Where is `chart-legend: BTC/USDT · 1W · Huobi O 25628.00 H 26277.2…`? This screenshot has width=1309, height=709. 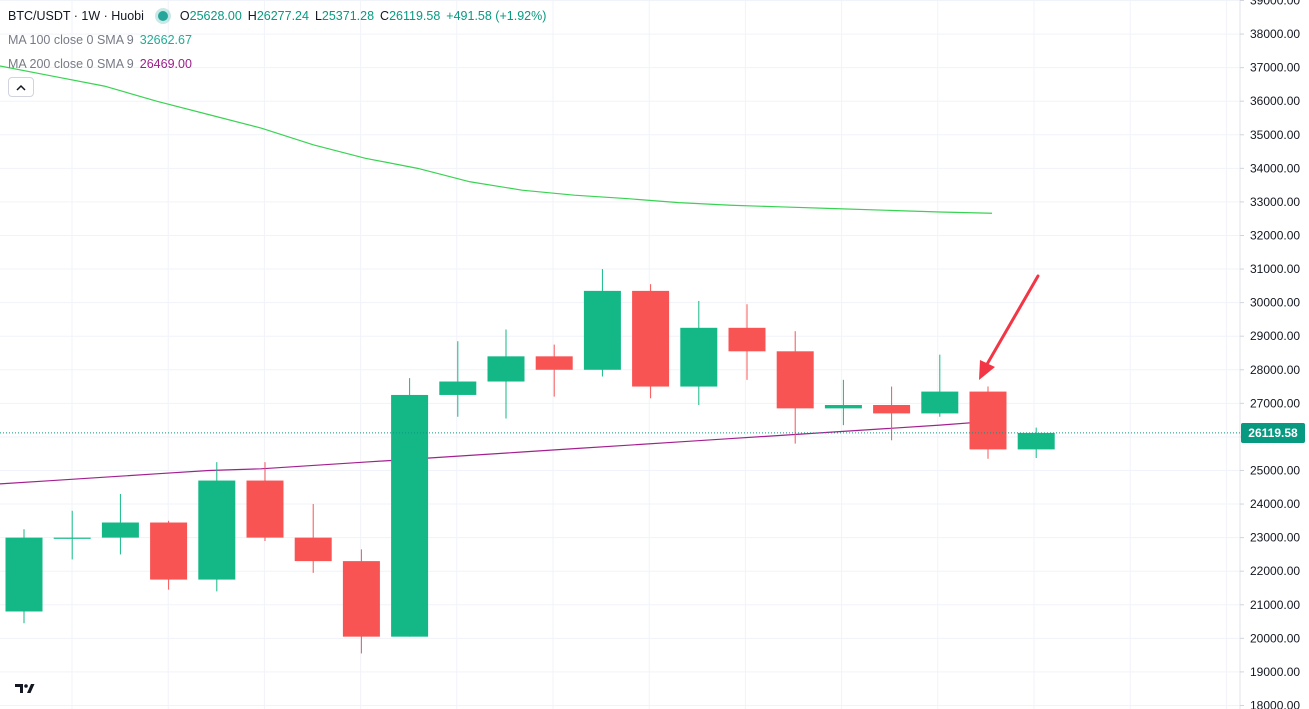
chart-legend: BTC/USDT · 1W · Huobi O 25628.00 H 26277.2… is located at coordinates (280, 40).